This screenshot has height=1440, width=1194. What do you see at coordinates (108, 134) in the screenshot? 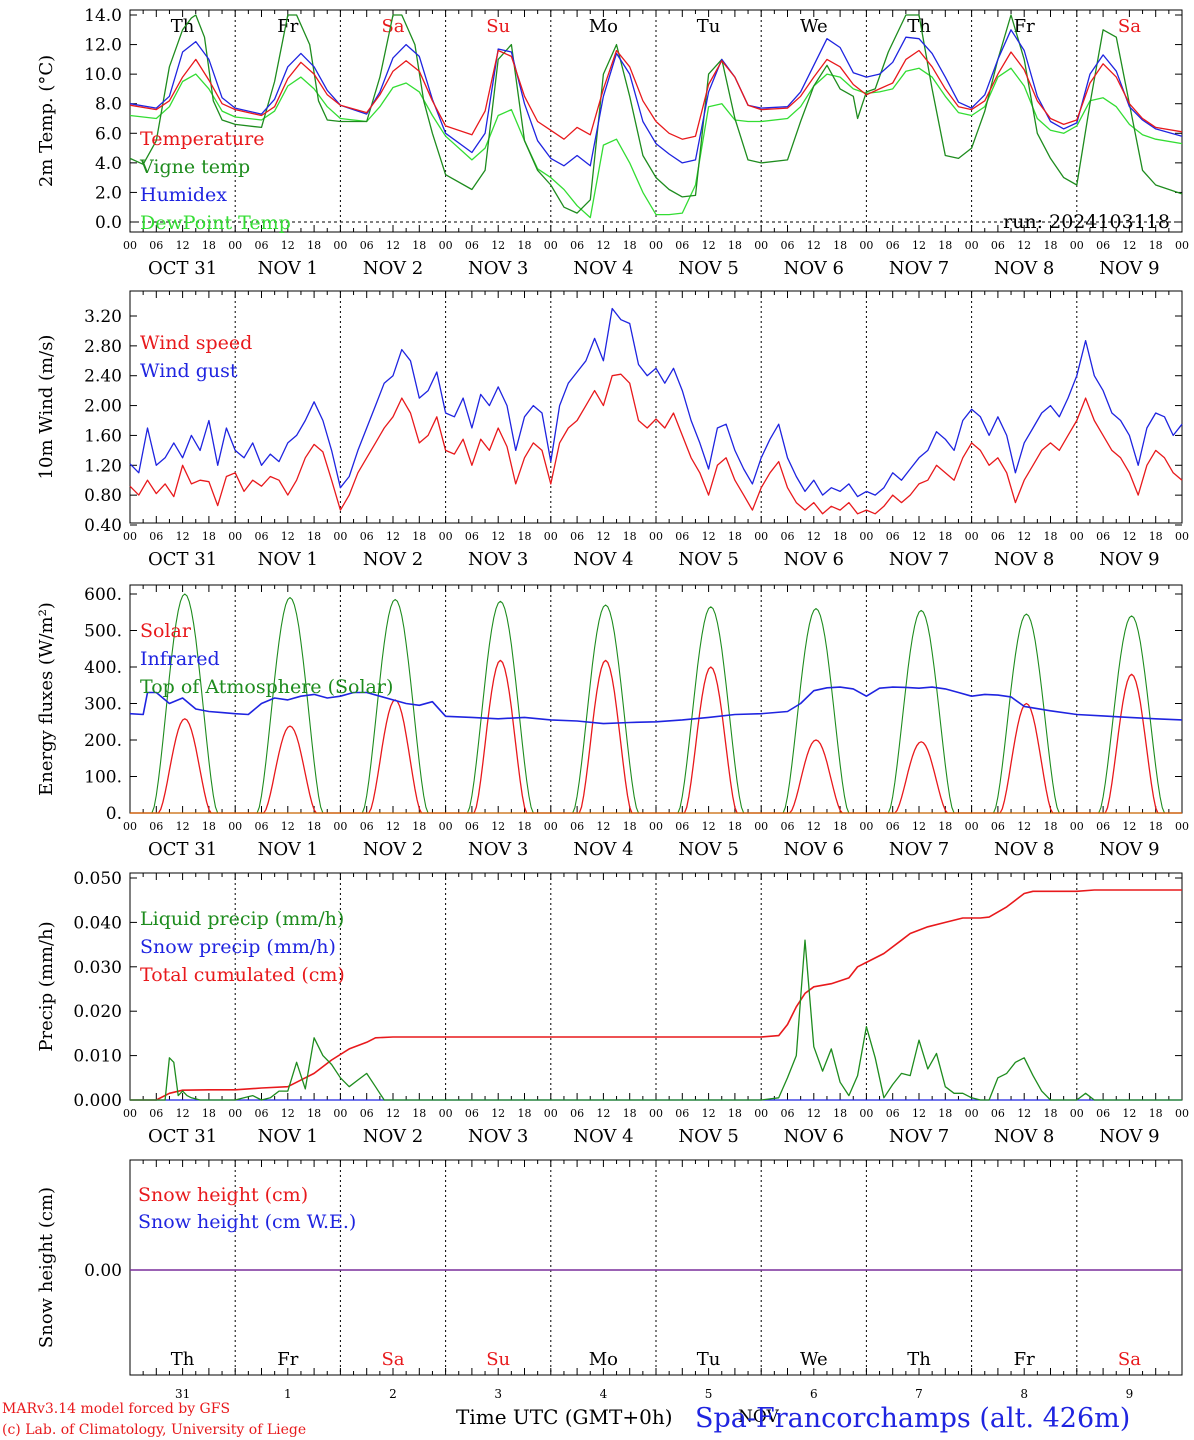
I see `temperature-y-tick-label: 6.0` at bounding box center [108, 134].